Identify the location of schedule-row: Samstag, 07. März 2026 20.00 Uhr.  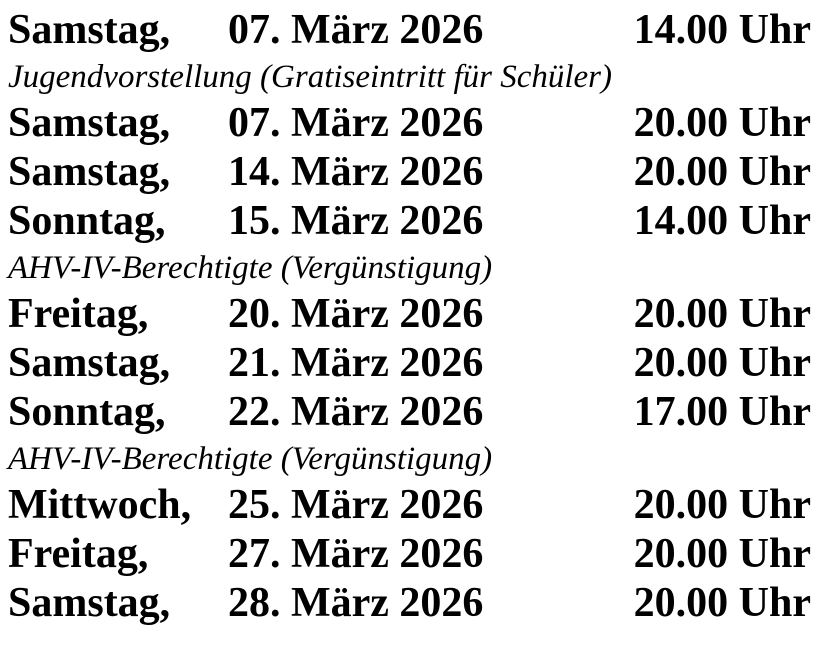
(409, 123).